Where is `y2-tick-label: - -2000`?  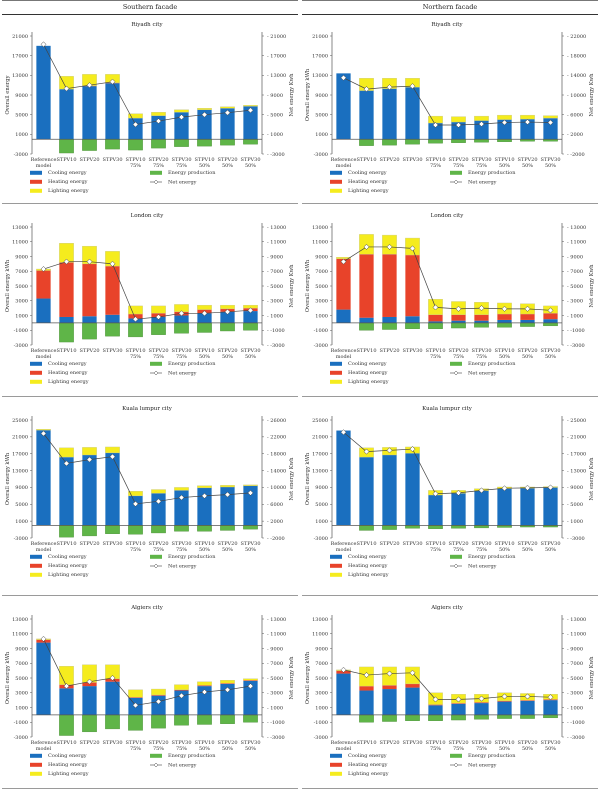
y2-tick-label: - -2000 is located at coordinates (576, 155).